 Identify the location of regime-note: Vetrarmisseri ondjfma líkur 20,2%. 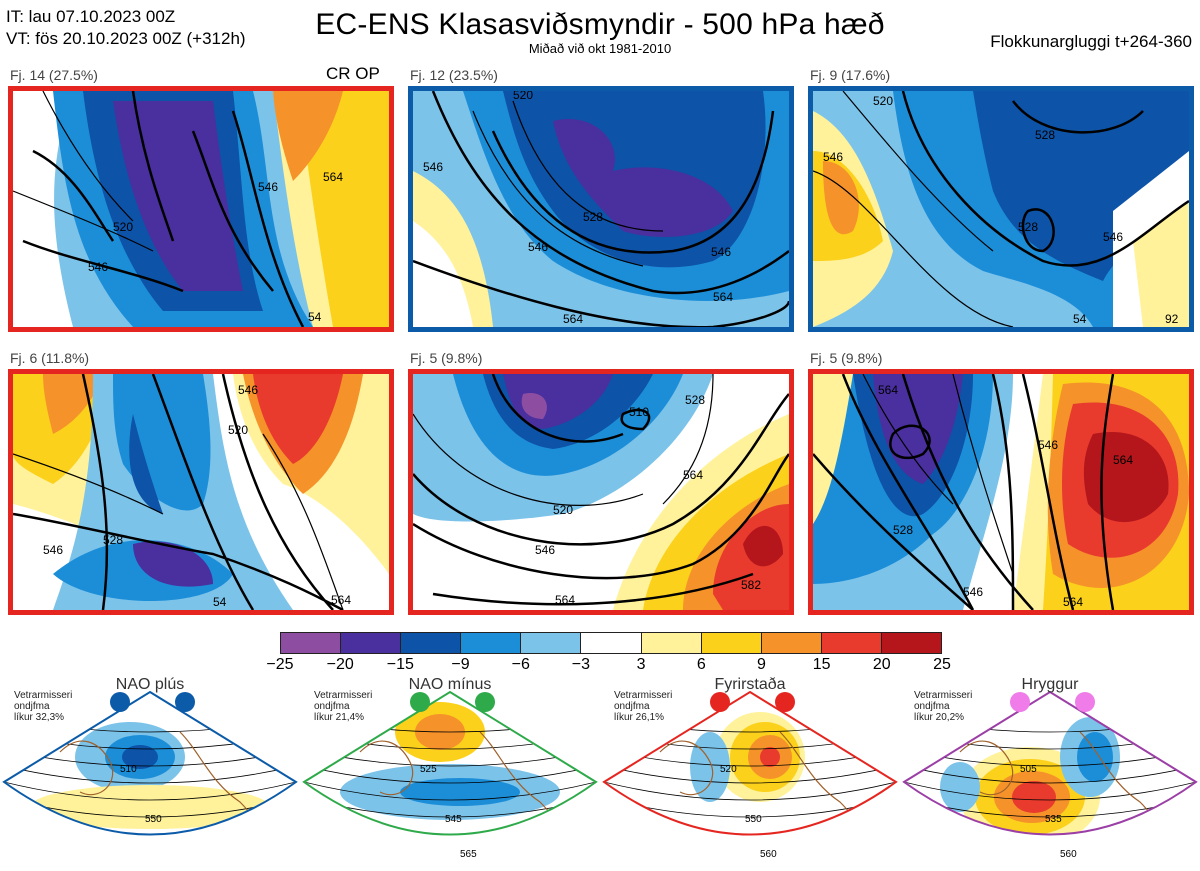
(943, 706).